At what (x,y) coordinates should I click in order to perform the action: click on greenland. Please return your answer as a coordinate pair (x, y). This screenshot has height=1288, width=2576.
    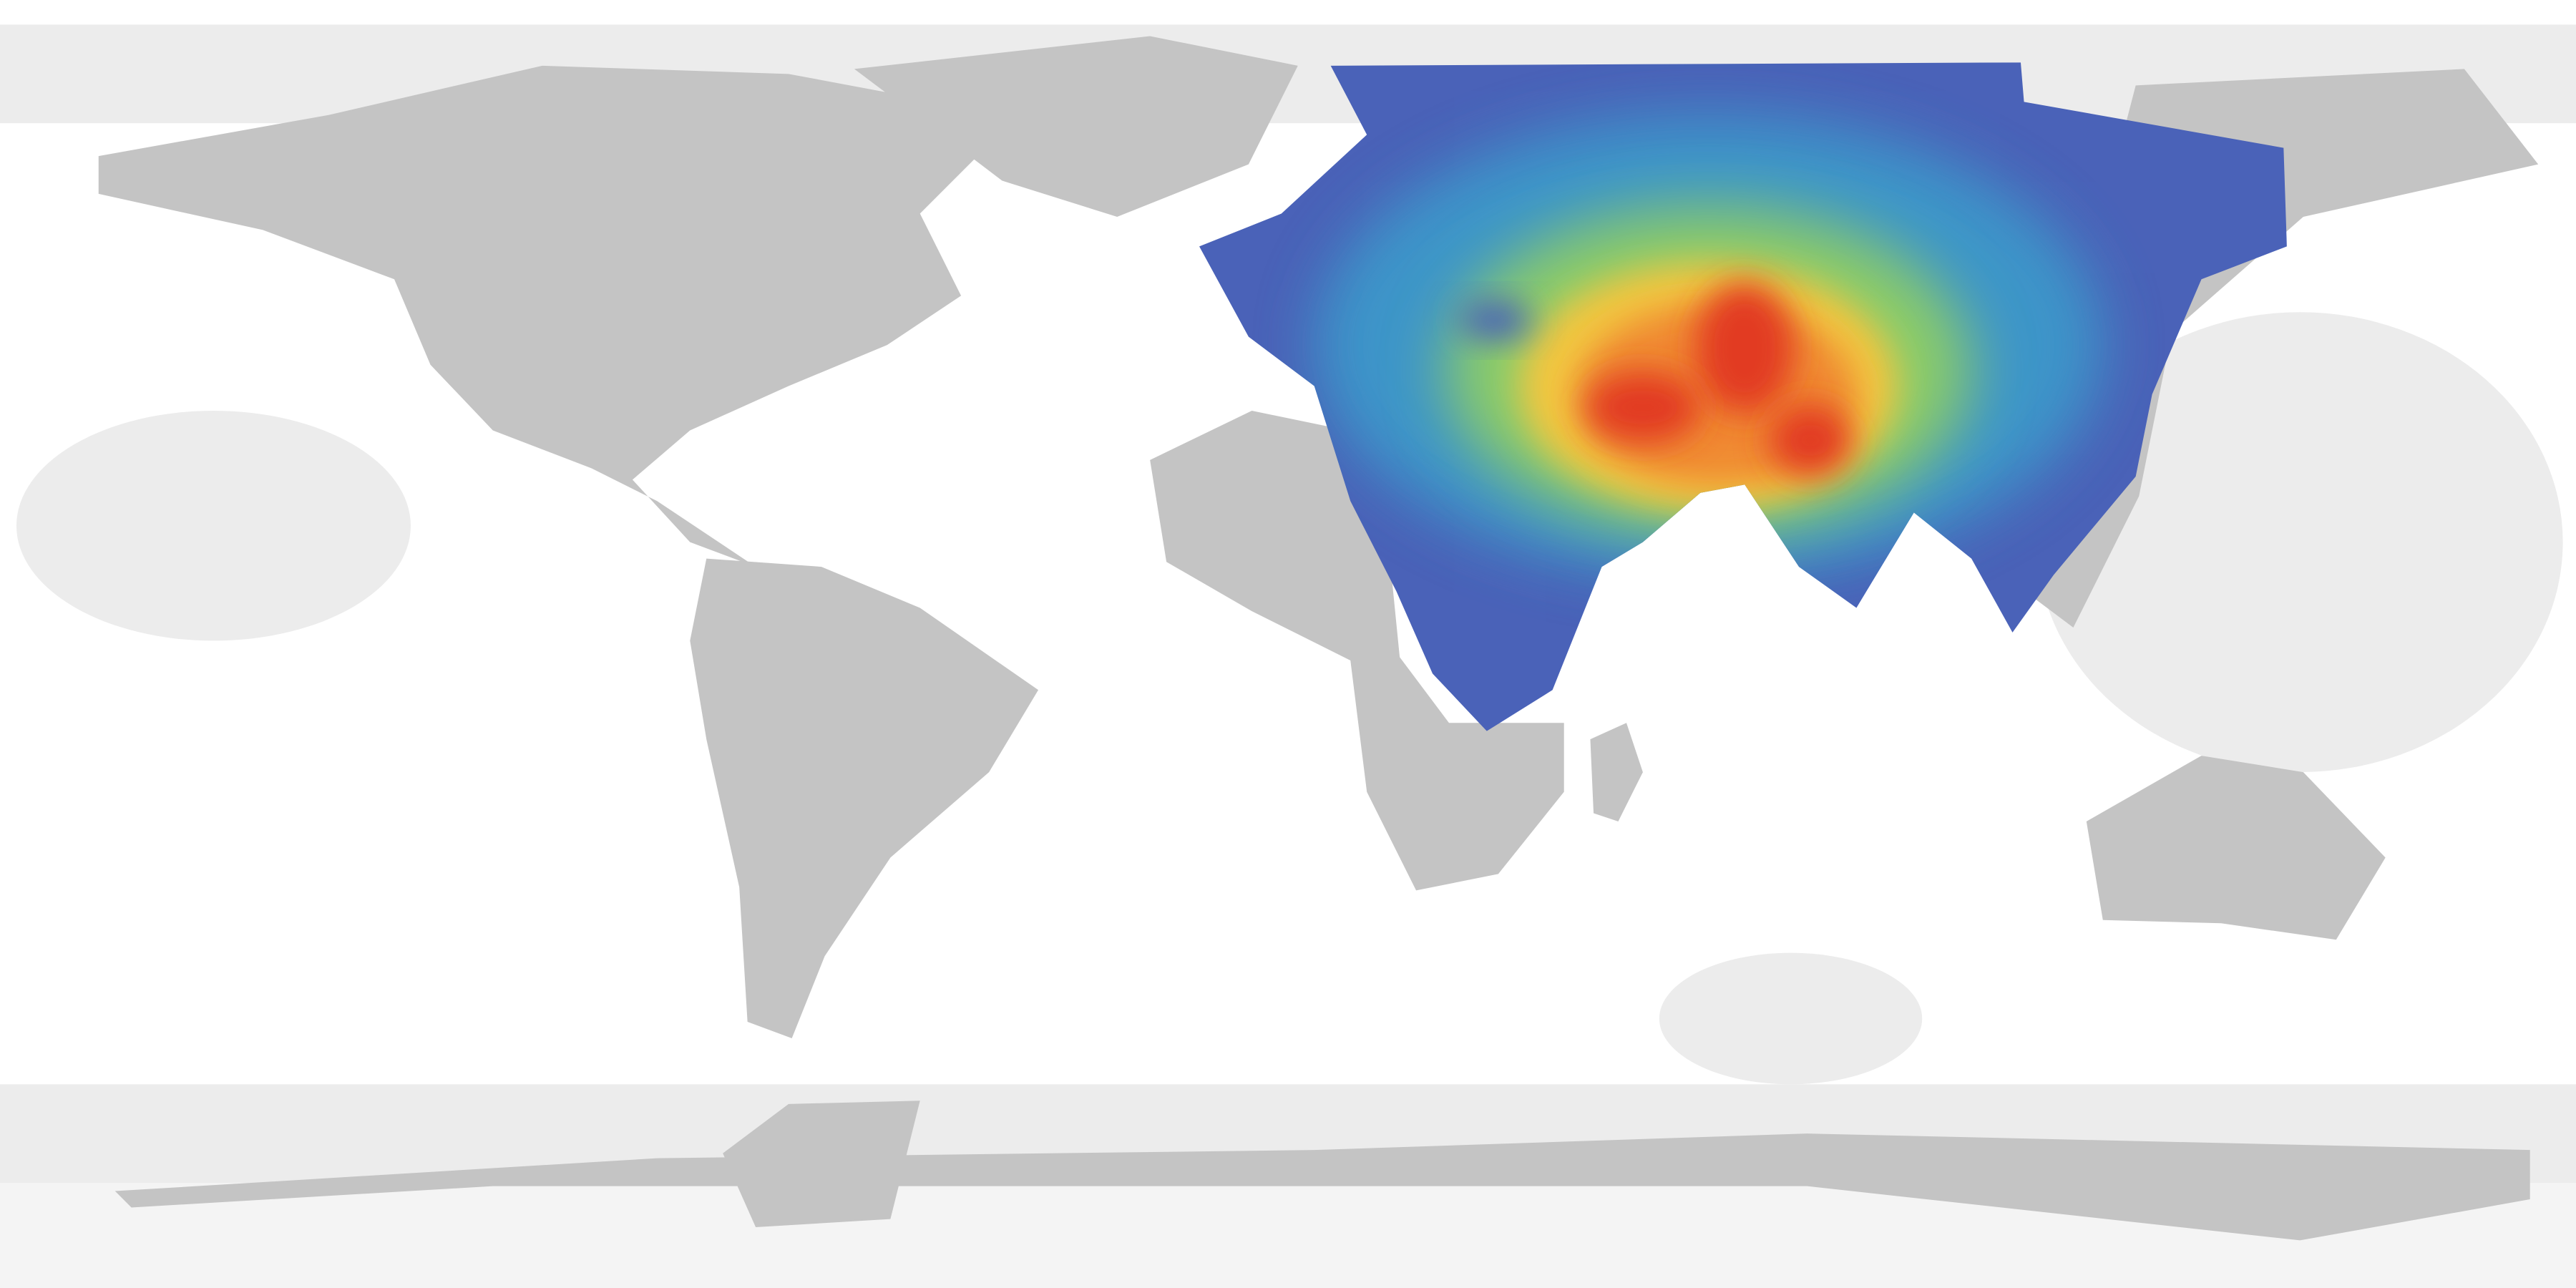
    Looking at the image, I should click on (1076, 127).